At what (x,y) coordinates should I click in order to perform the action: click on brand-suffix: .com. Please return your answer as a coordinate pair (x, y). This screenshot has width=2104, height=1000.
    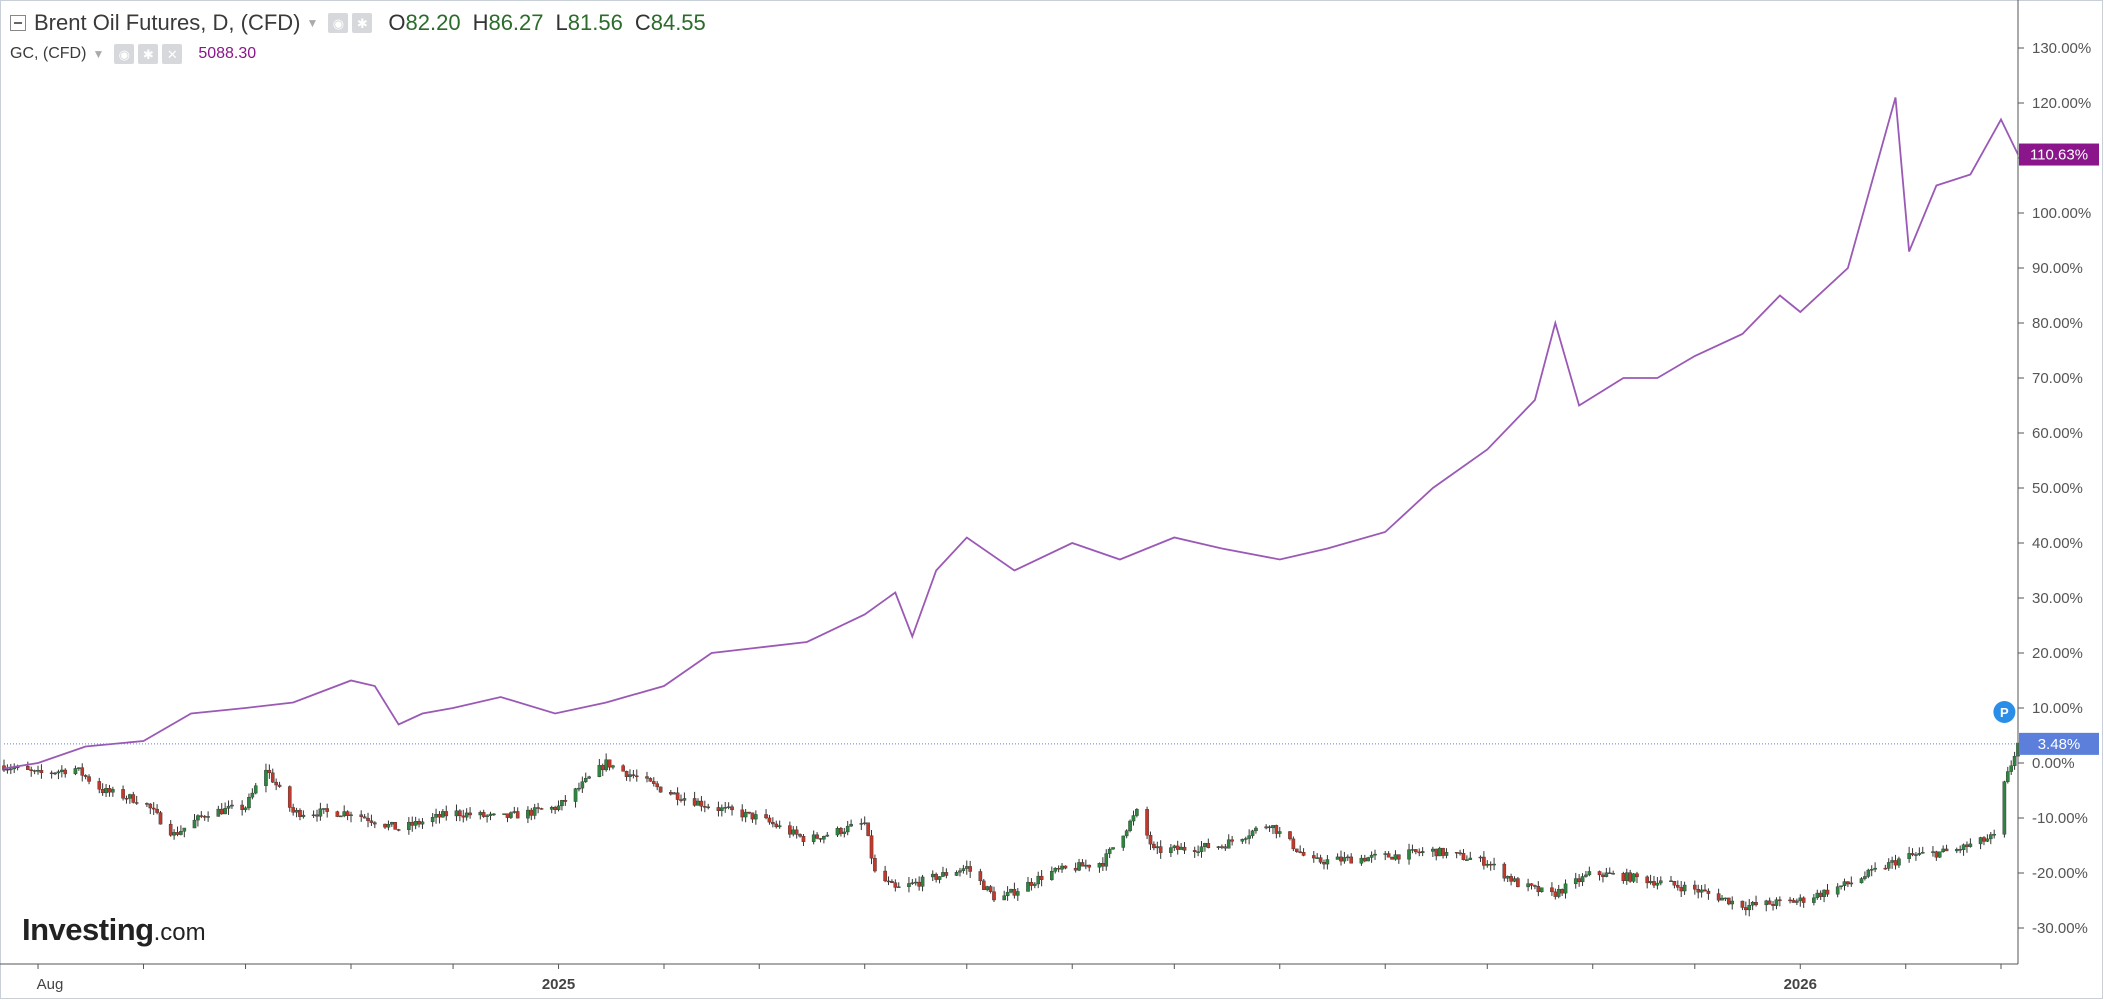
    Looking at the image, I should click on (179, 932).